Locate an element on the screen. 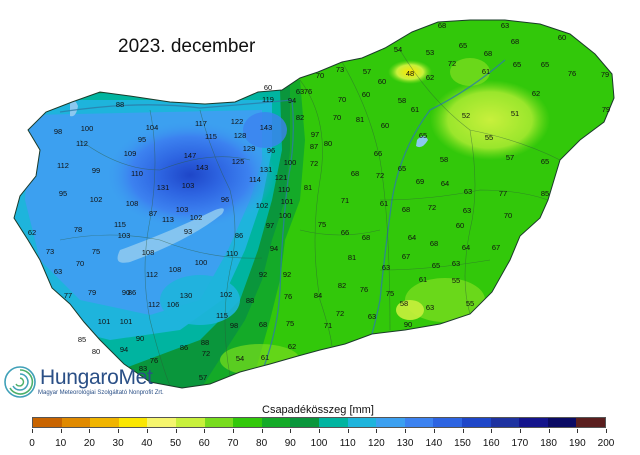 The height and width of the screenshot is (455, 640). station-value: 71 is located at coordinates (345, 200).